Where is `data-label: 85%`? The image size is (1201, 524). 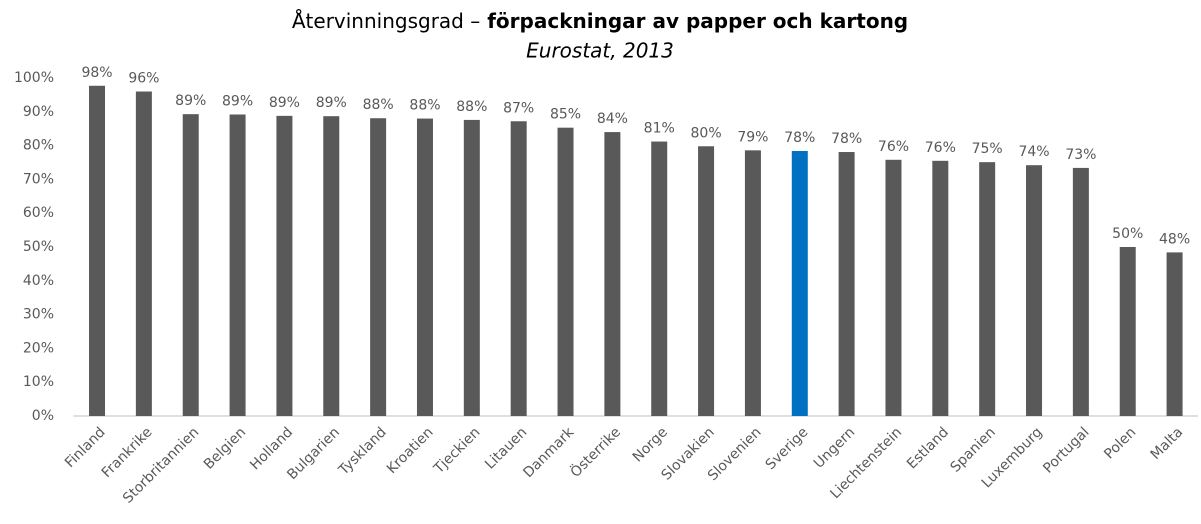 data-label: 85% is located at coordinates (565, 115).